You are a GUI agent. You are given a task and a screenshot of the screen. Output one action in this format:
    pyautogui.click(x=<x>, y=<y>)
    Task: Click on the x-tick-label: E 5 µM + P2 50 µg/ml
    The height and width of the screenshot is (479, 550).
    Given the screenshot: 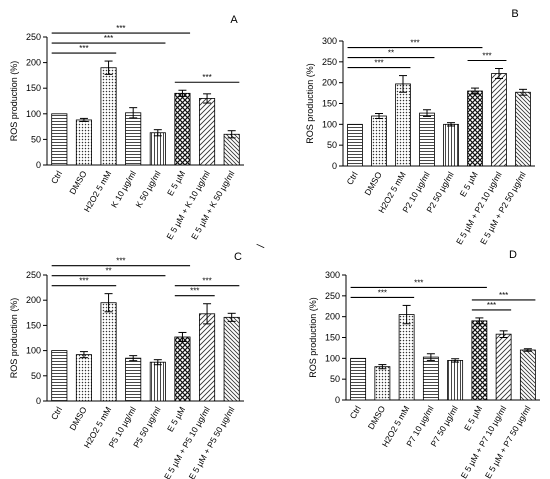 What is the action you would take?
    pyautogui.click(x=503, y=208)
    